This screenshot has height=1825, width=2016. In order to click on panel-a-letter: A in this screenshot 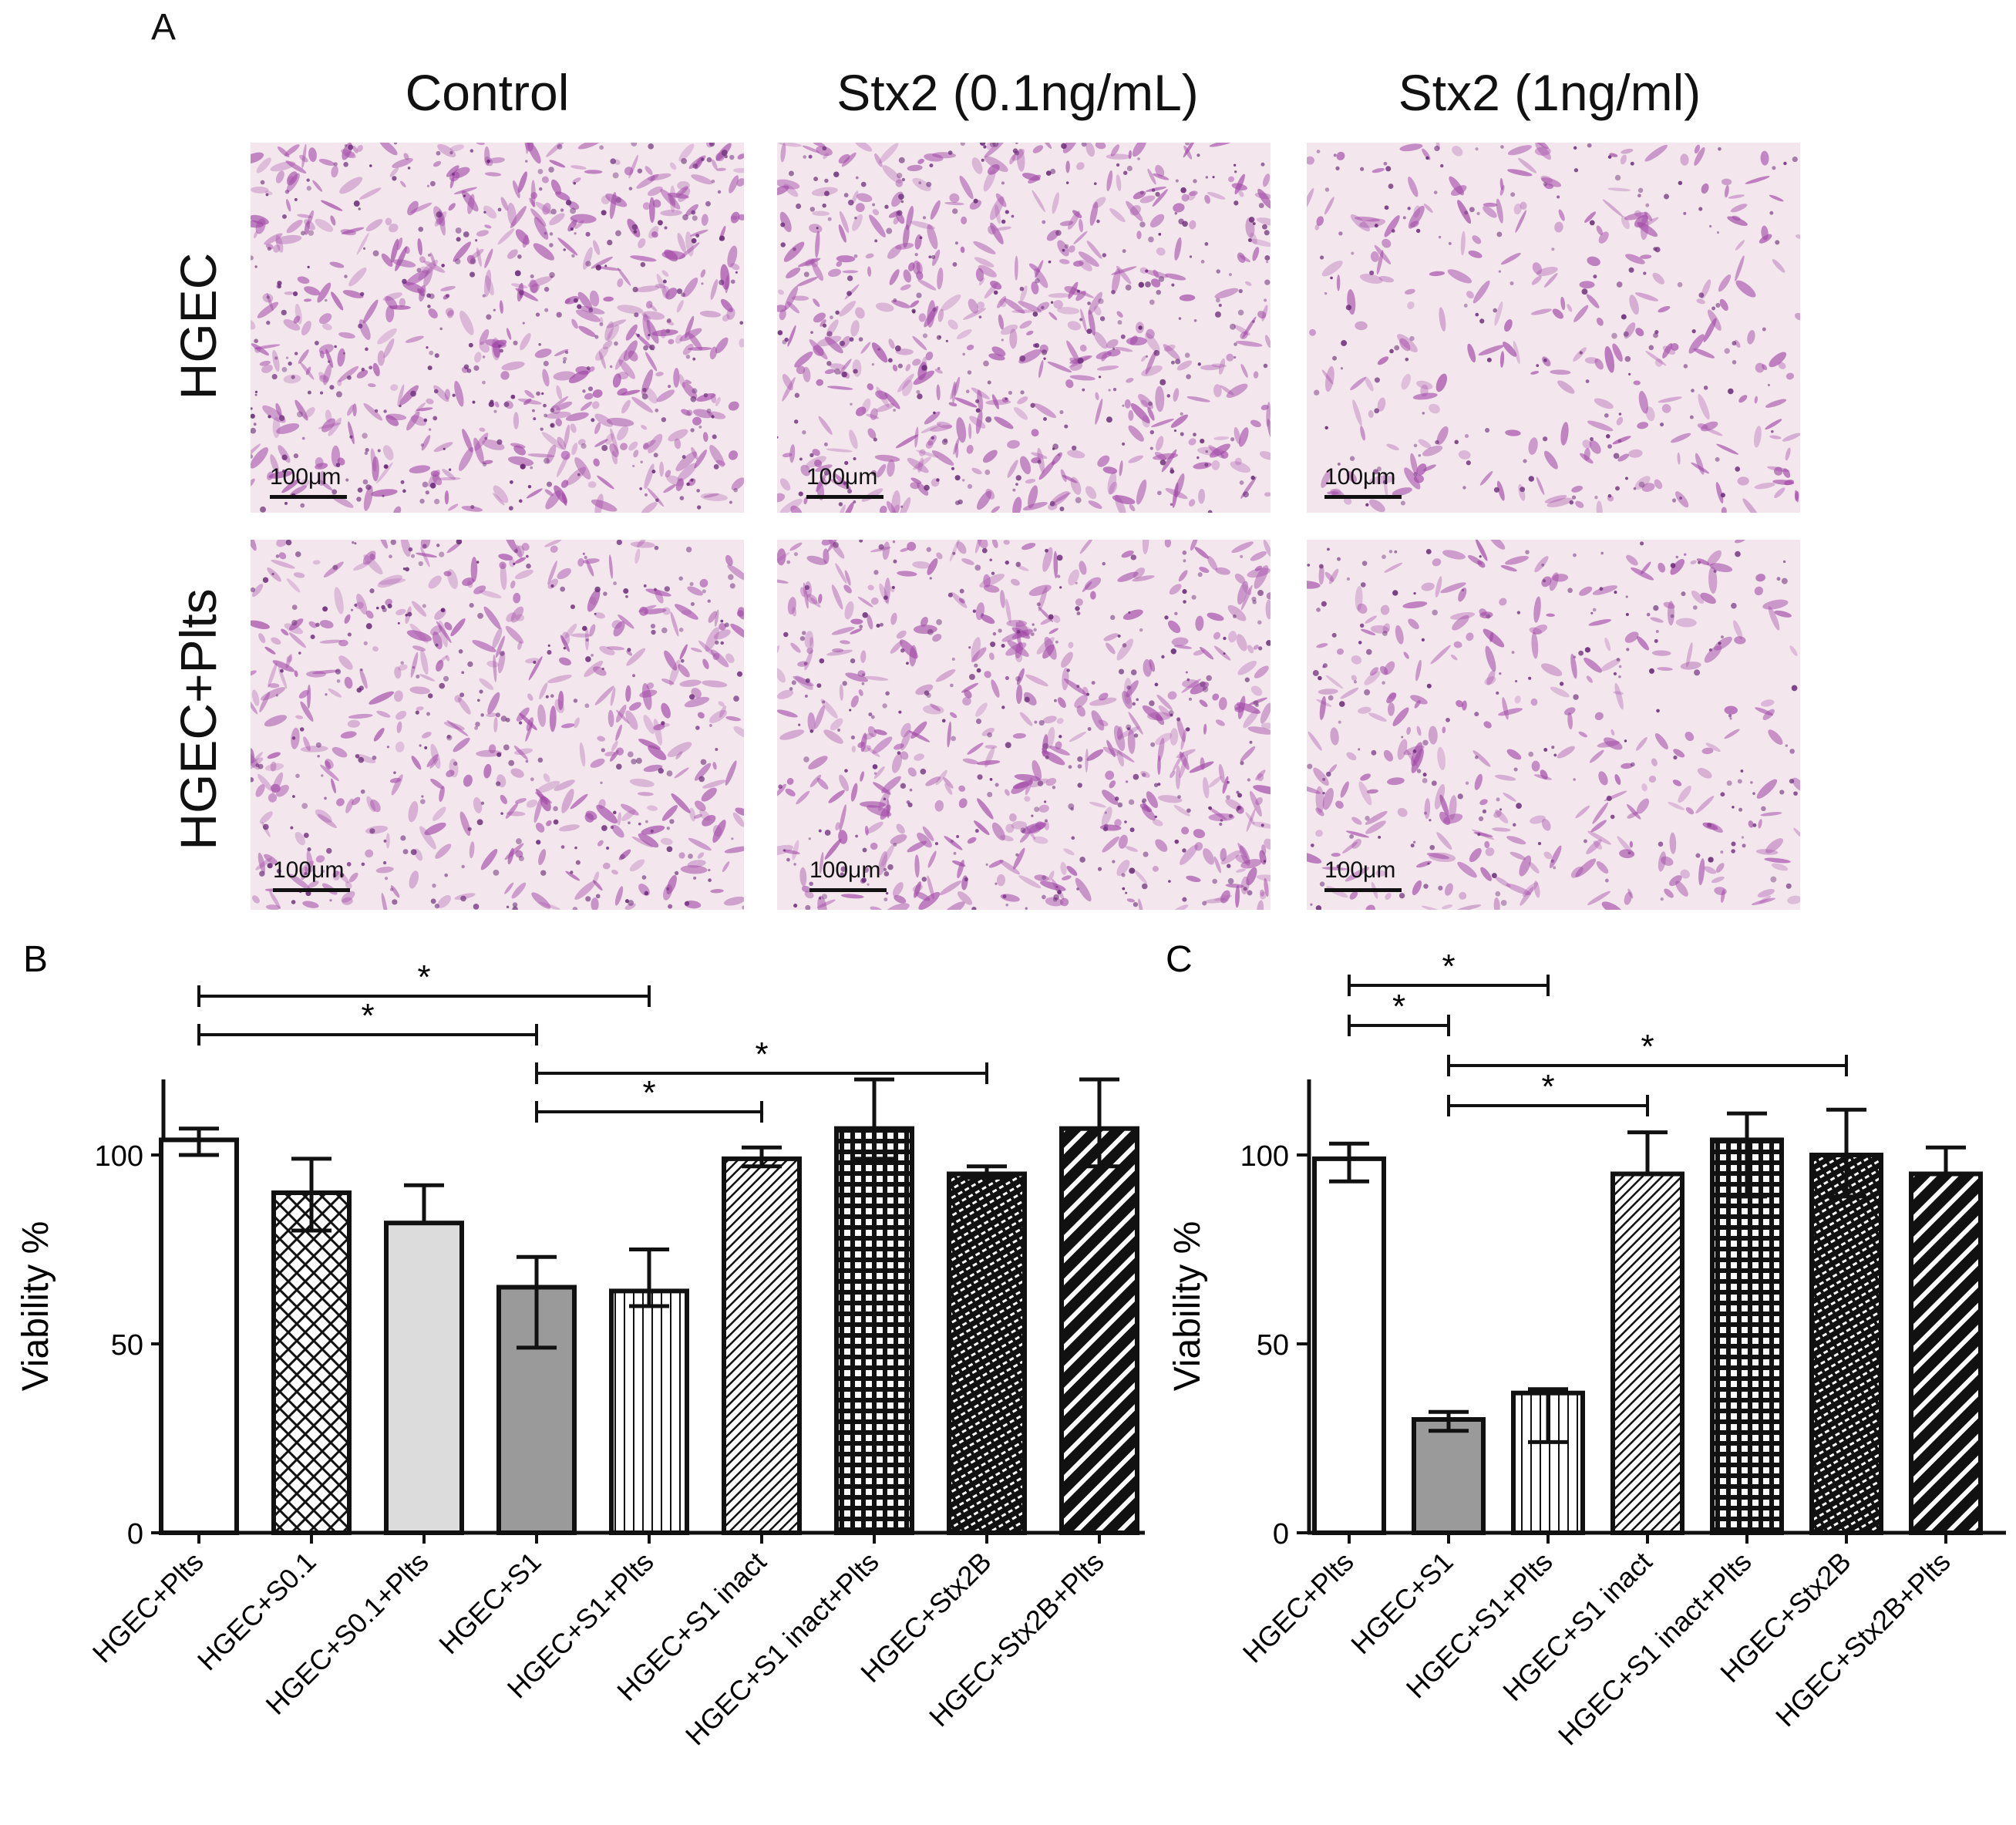, I will do `click(164, 27)`.